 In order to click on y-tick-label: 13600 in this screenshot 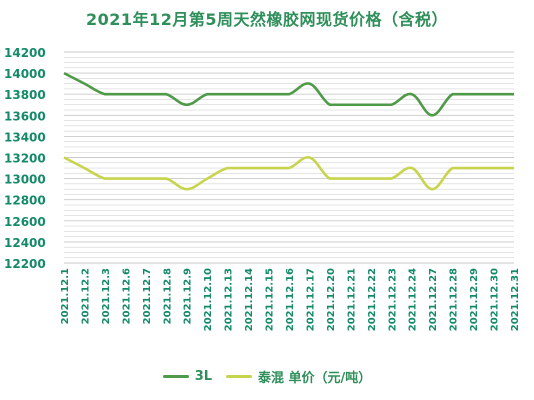, I will do `click(25, 116)`.